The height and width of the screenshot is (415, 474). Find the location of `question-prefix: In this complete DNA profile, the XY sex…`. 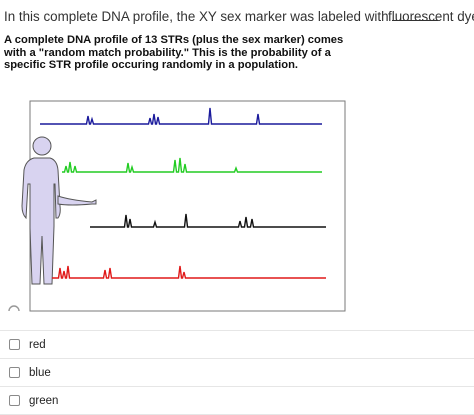

question-prefix: In this complete DNA profile, the XY sex… is located at coordinates (196, 16).